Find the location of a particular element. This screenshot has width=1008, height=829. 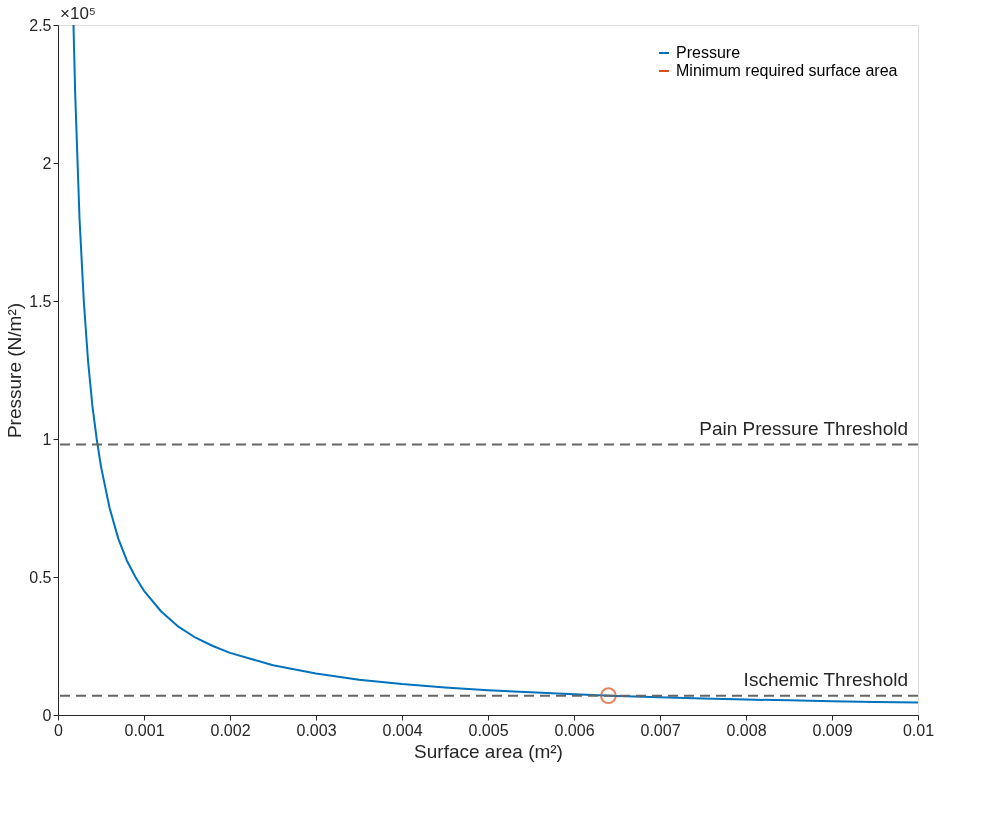

y-axis-title: Pressure (N/m²) is located at coordinates (15, 370).